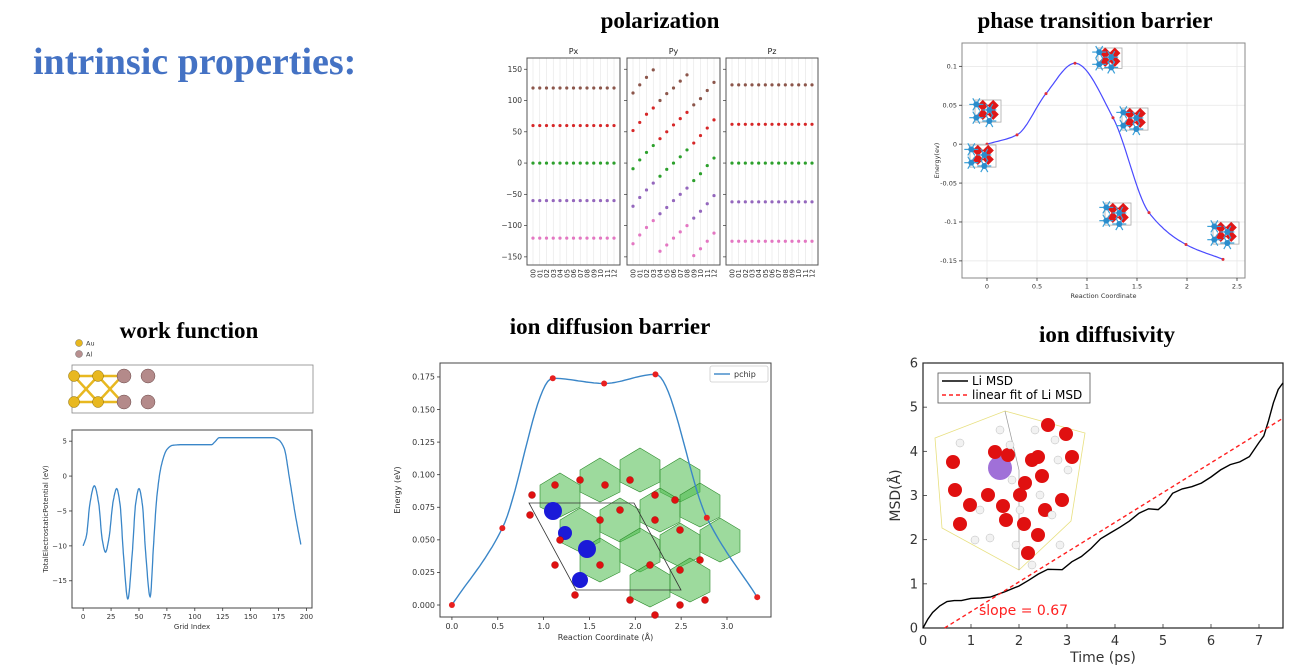 This screenshot has height=666, width=1299. I want to click on x-tick-label: 11, so click(708, 273).